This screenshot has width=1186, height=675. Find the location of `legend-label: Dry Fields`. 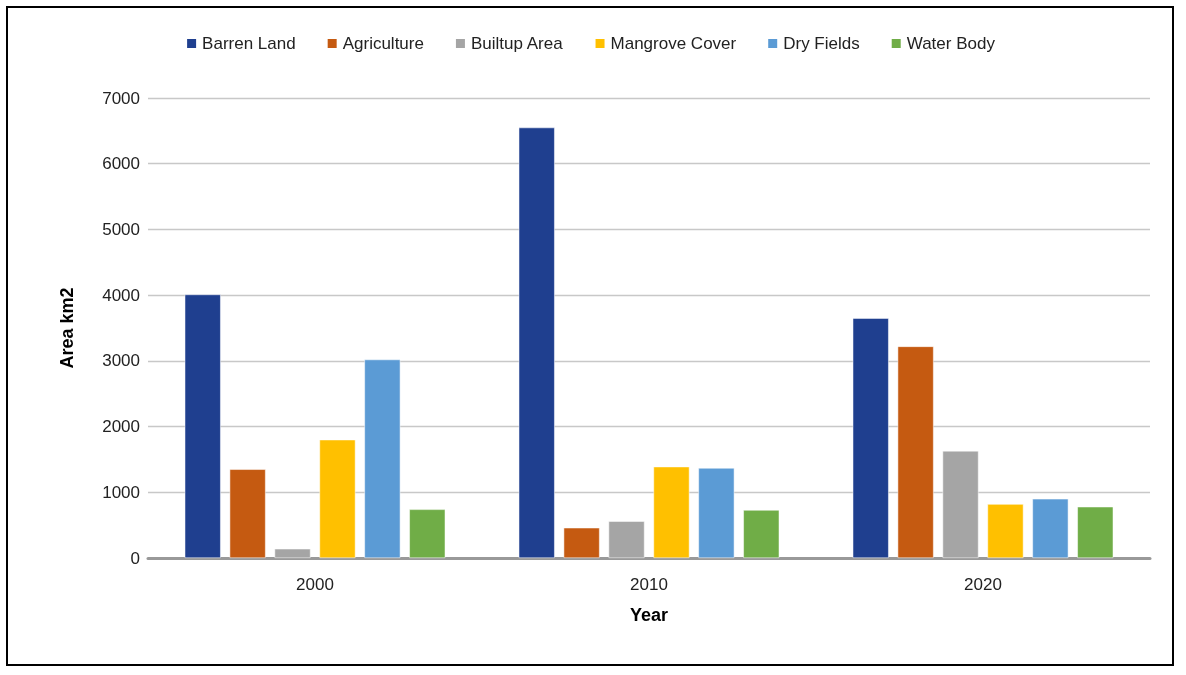

legend-label: Dry Fields is located at coordinates (821, 43).